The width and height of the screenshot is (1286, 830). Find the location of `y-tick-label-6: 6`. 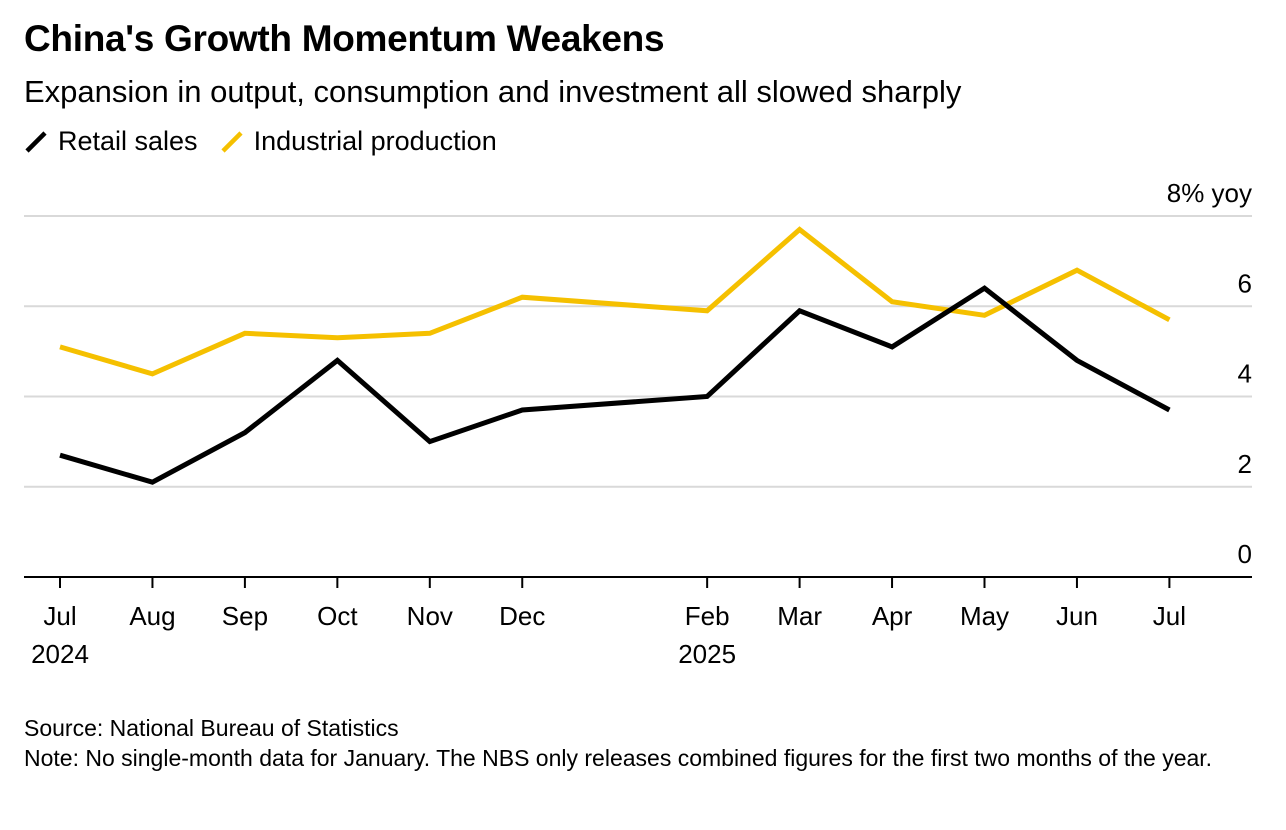

y-tick-label-6: 6 is located at coordinates (1245, 283).